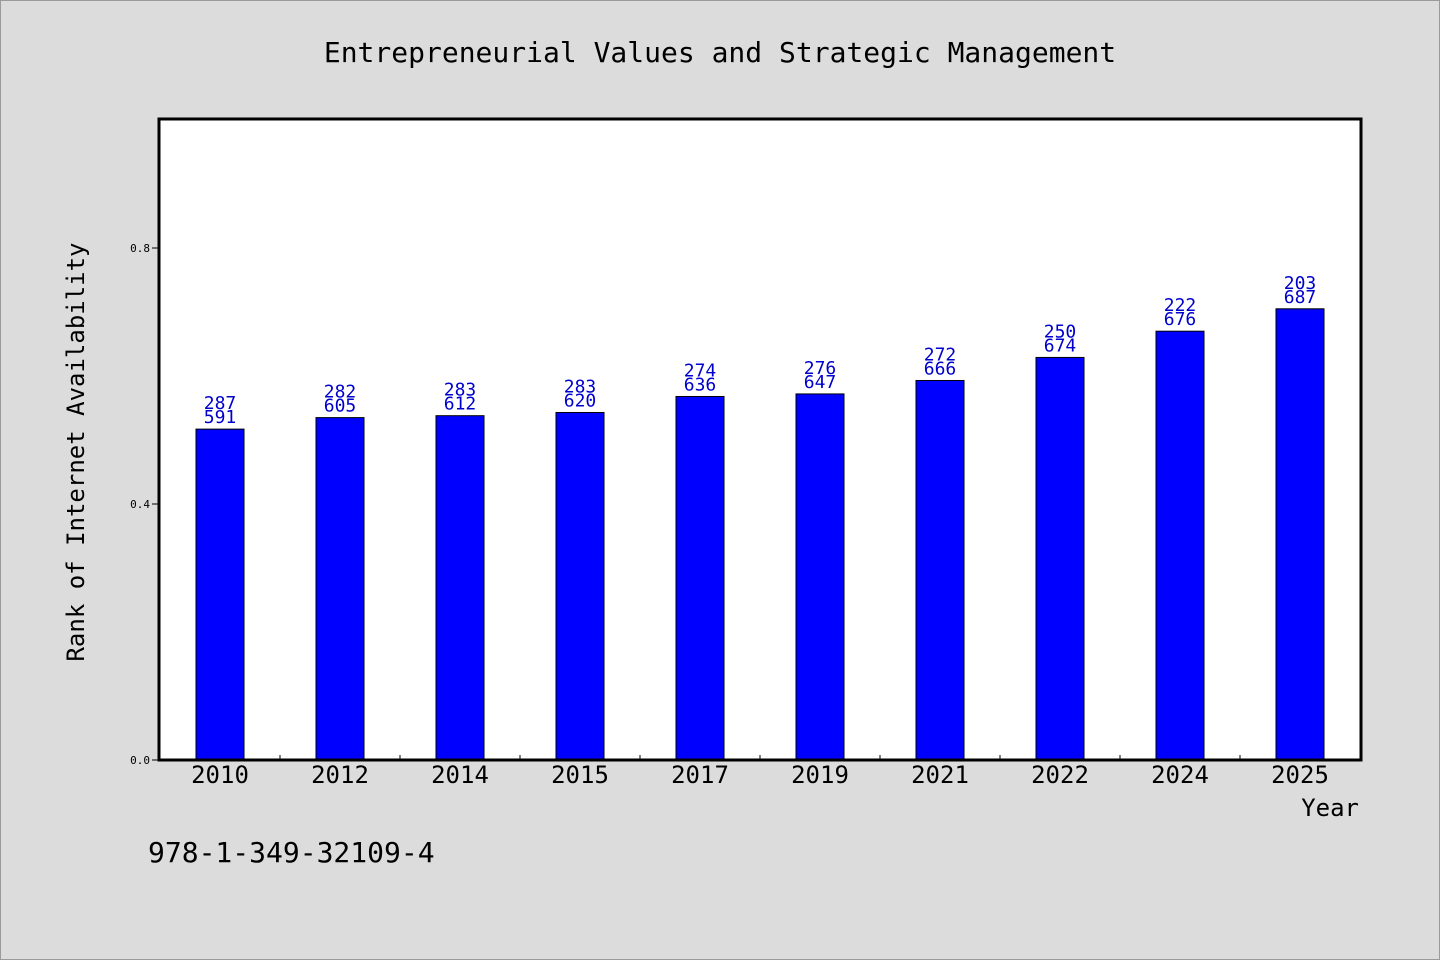 This screenshot has width=1440, height=960. What do you see at coordinates (580, 586) in the screenshot?
I see `bar-2015` at bounding box center [580, 586].